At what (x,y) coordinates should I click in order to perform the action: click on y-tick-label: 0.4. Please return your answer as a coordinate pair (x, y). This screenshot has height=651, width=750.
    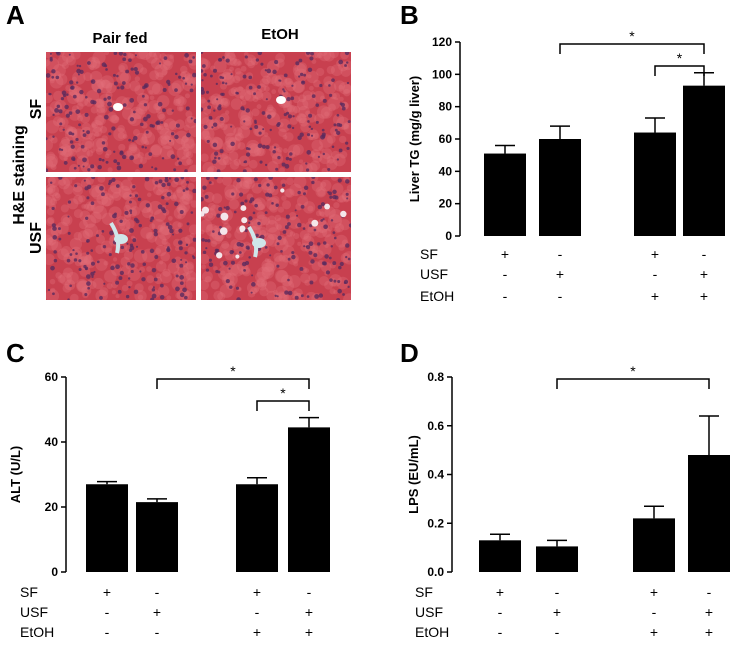
    Looking at the image, I should click on (435, 475).